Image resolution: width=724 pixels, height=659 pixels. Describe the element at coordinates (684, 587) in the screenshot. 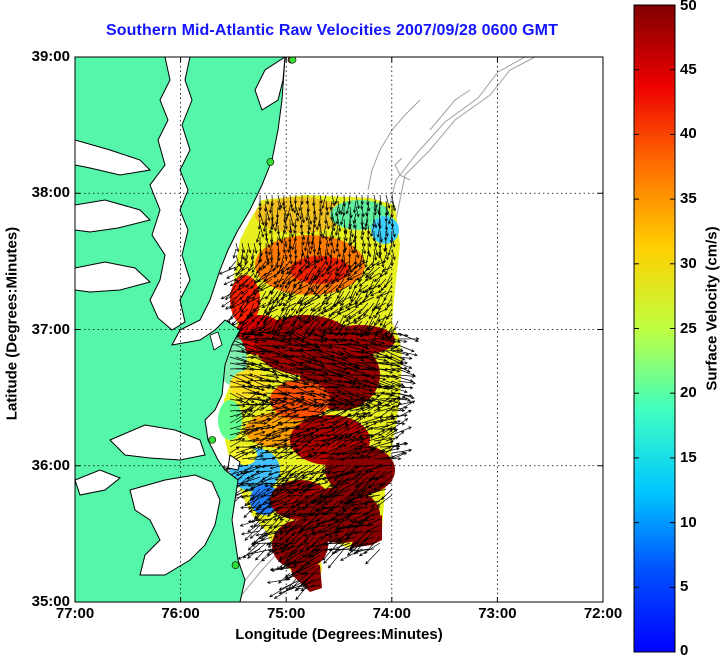

I see `colorbar-tick-label: 5` at that location.